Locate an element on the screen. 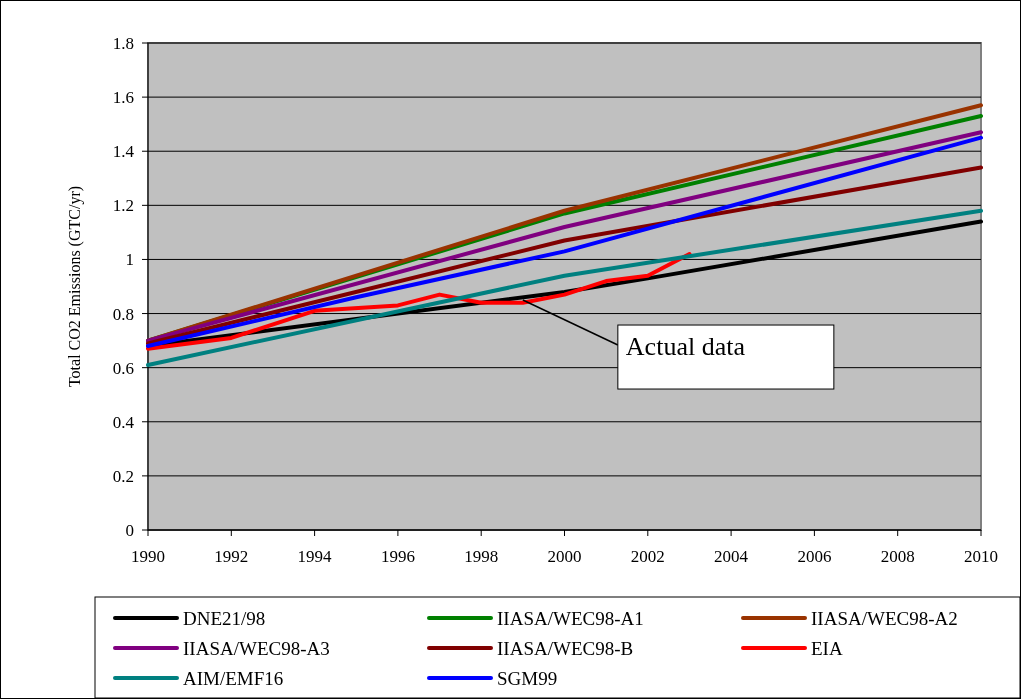 The image size is (1021, 699). y-tick-label: 1 is located at coordinates (129, 260).